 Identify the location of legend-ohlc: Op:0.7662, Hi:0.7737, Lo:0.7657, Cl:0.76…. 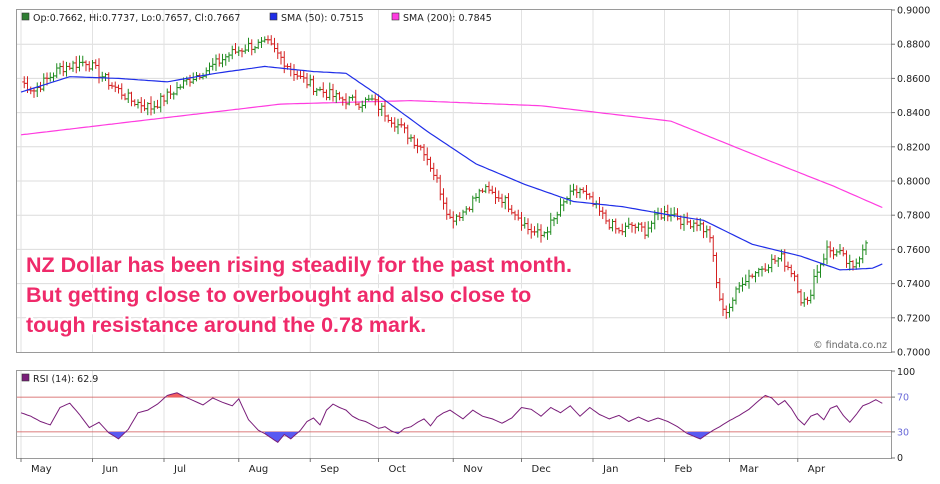
(136, 18).